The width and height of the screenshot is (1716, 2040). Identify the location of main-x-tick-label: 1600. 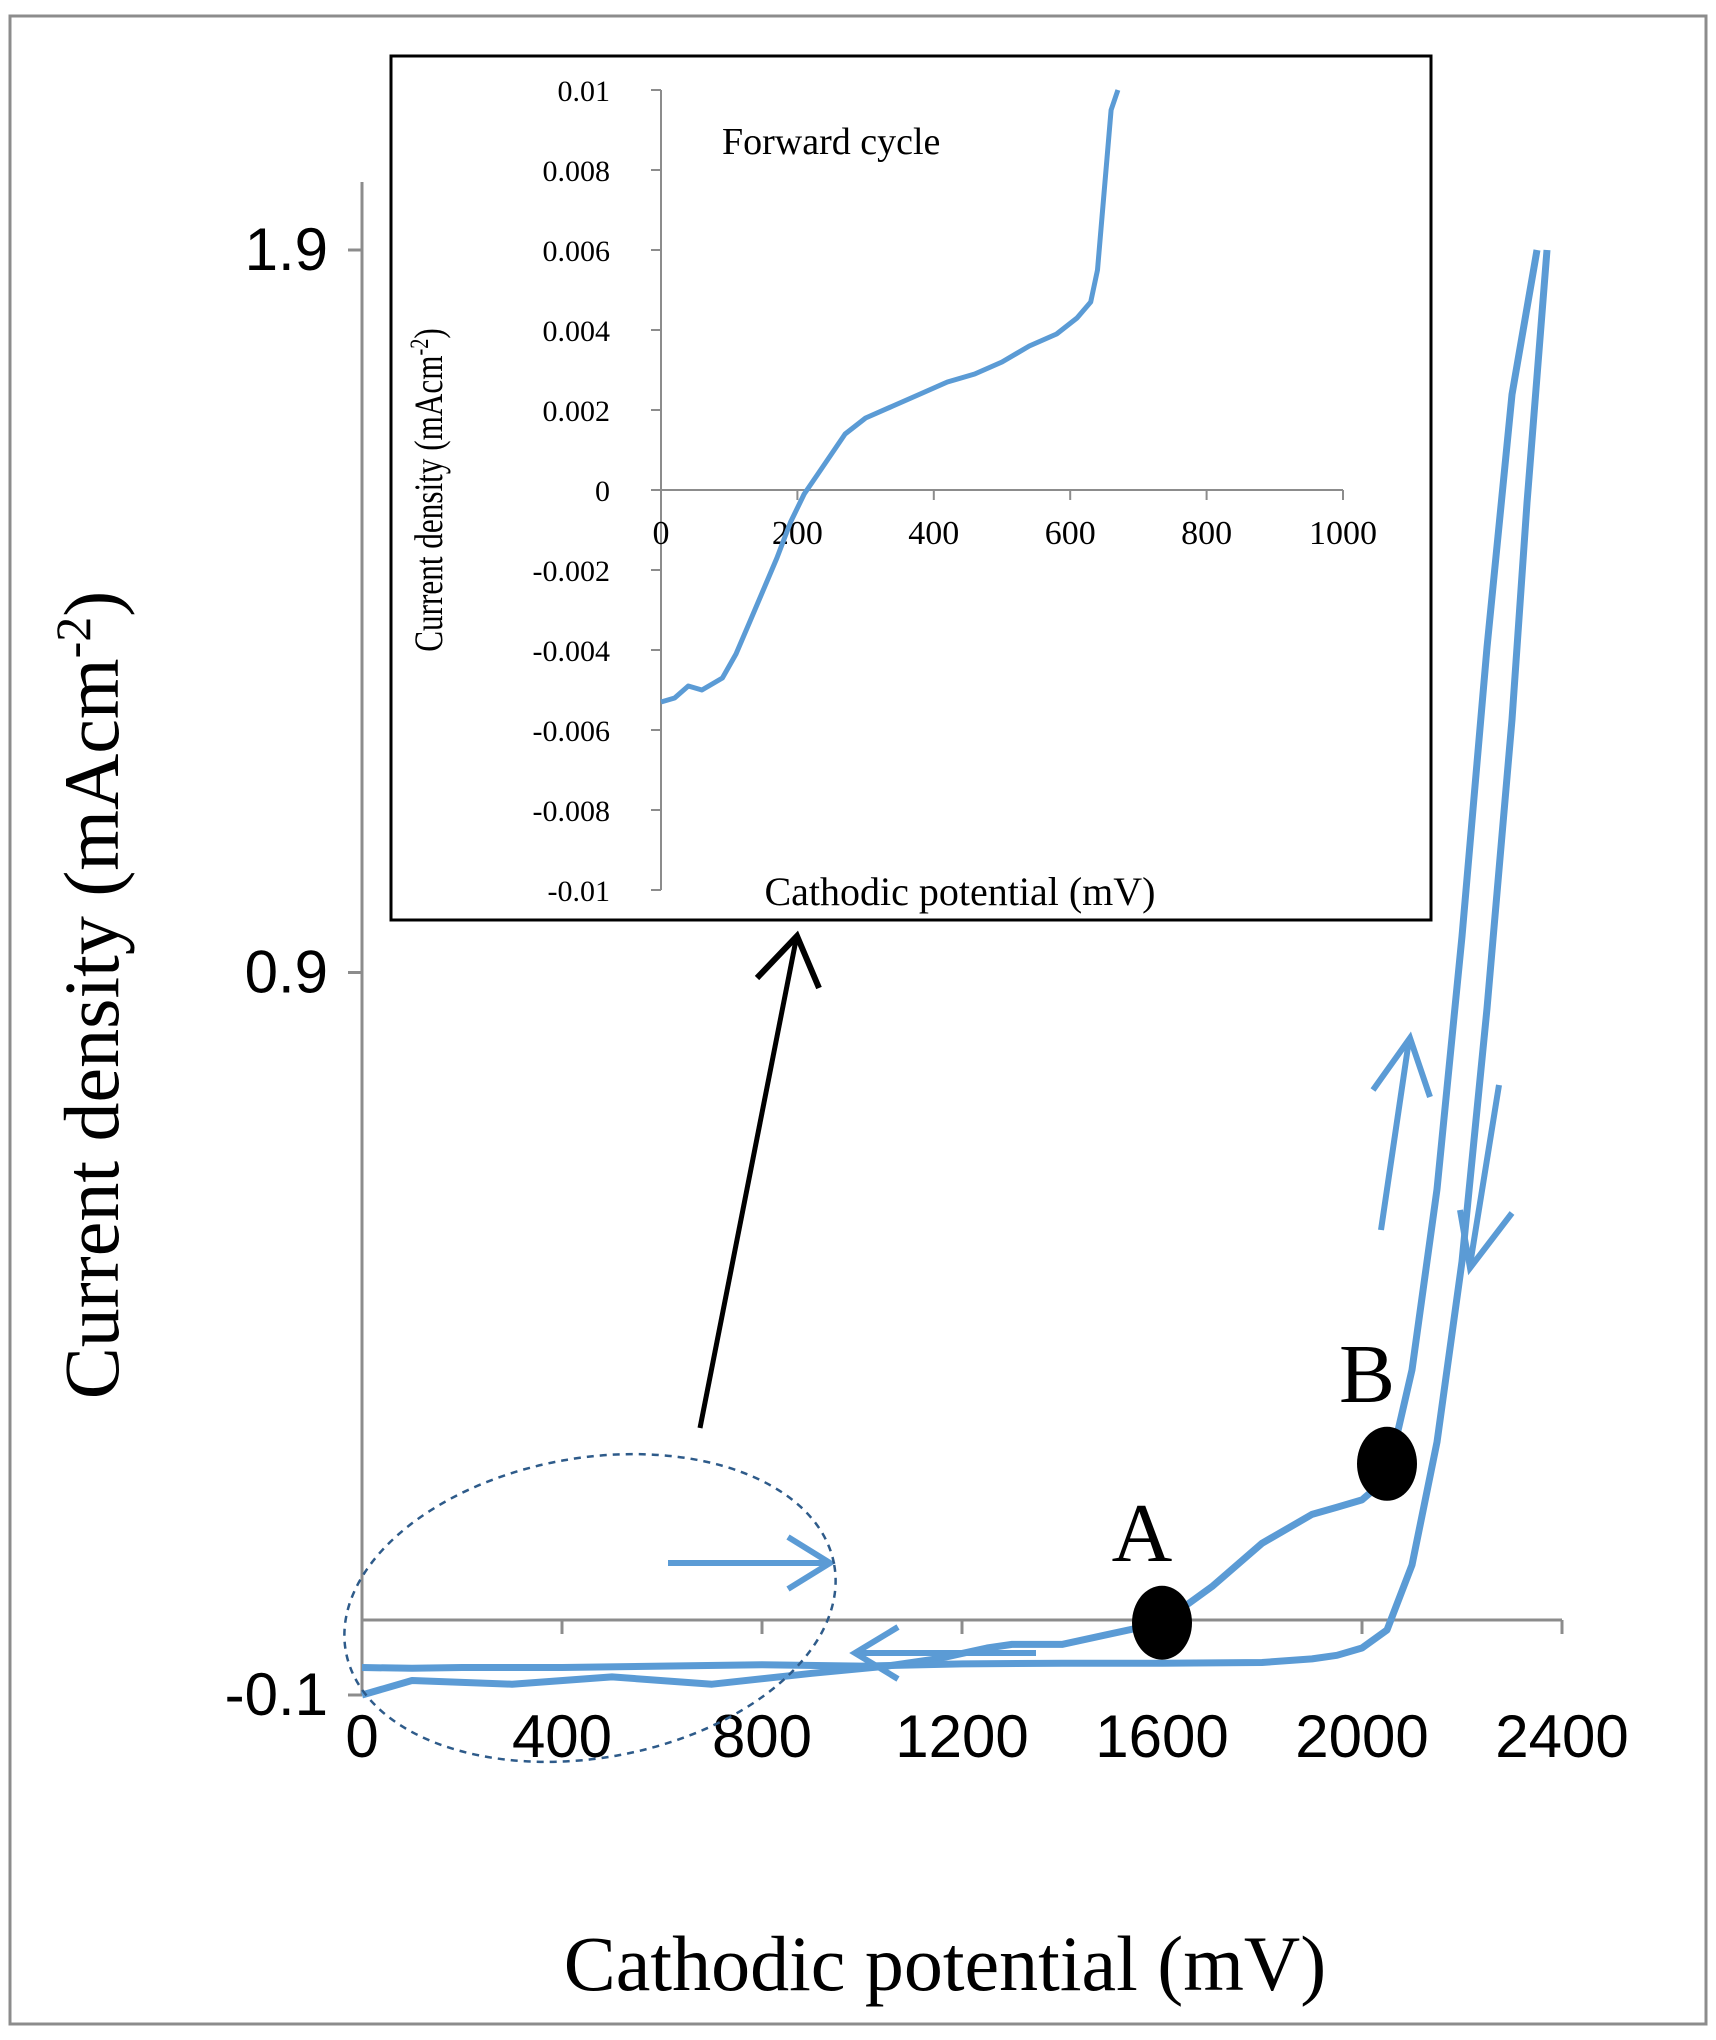
(1161, 1736).